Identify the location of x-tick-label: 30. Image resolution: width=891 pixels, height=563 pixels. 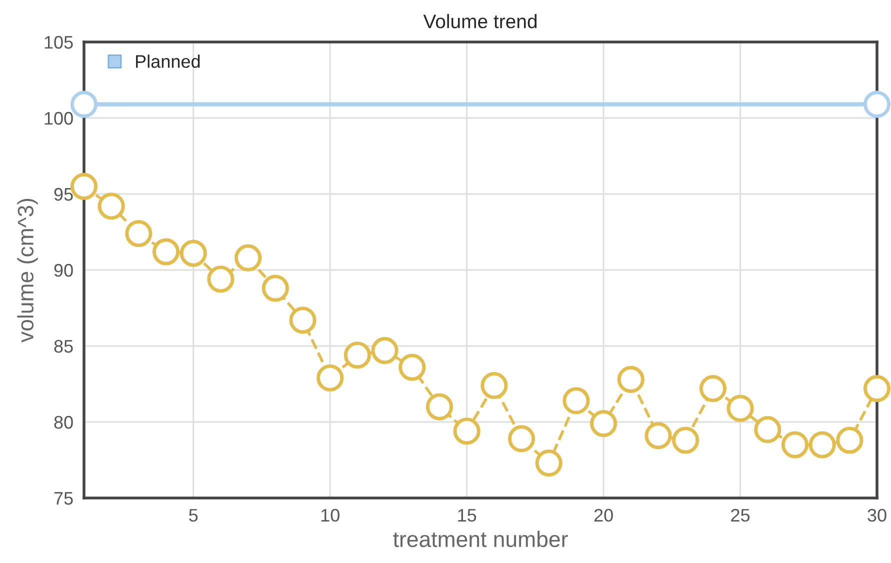
(877, 515).